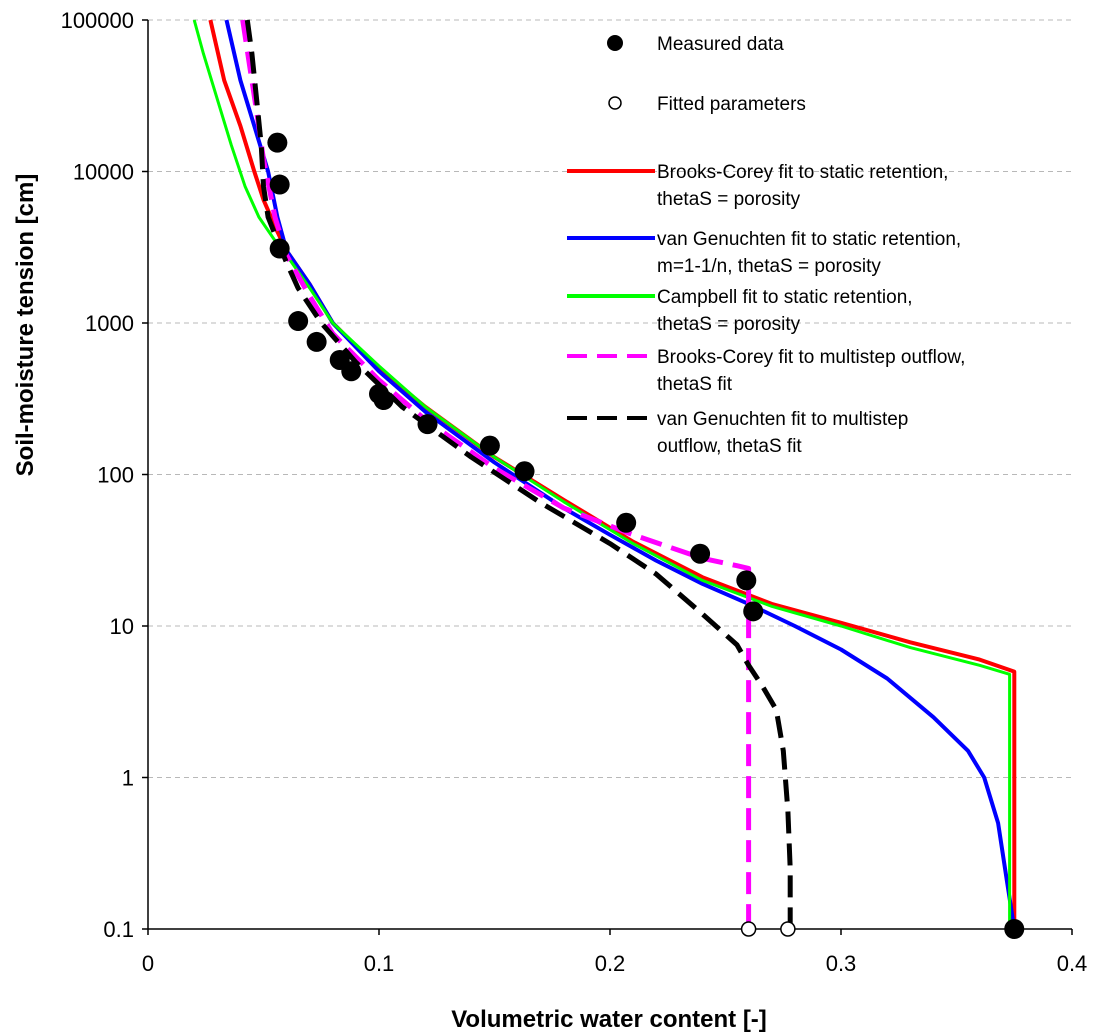 Image resolution: width=1099 pixels, height=1036 pixels. Describe the element at coordinates (610, 963) in the screenshot. I see `x-tick-label: 0.2` at that location.